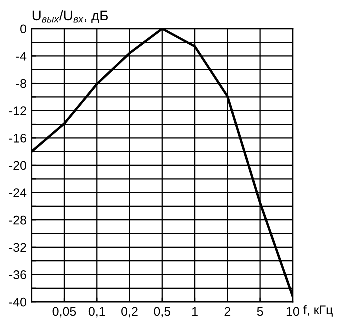  What do you see at coordinates (18, 193) in the screenshot?
I see `y-tick-label: -24` at bounding box center [18, 193].